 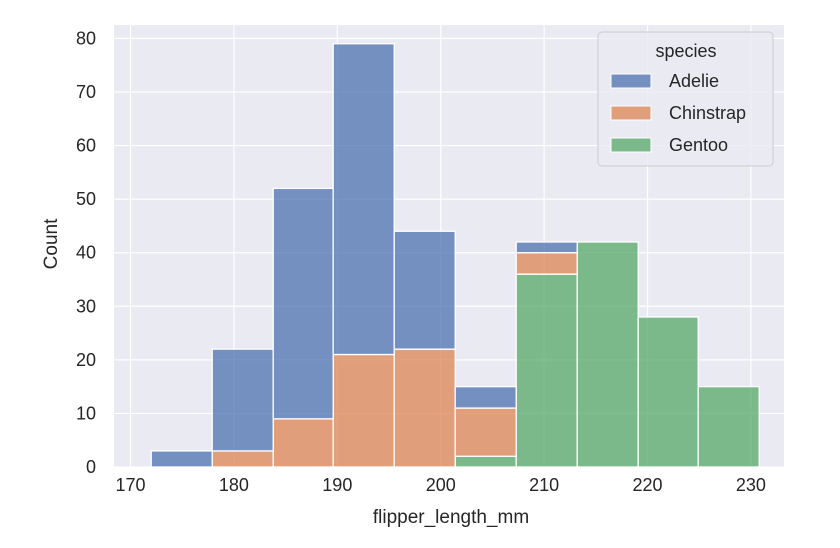 I want to click on x-tick-label: 220, so click(x=647, y=485).